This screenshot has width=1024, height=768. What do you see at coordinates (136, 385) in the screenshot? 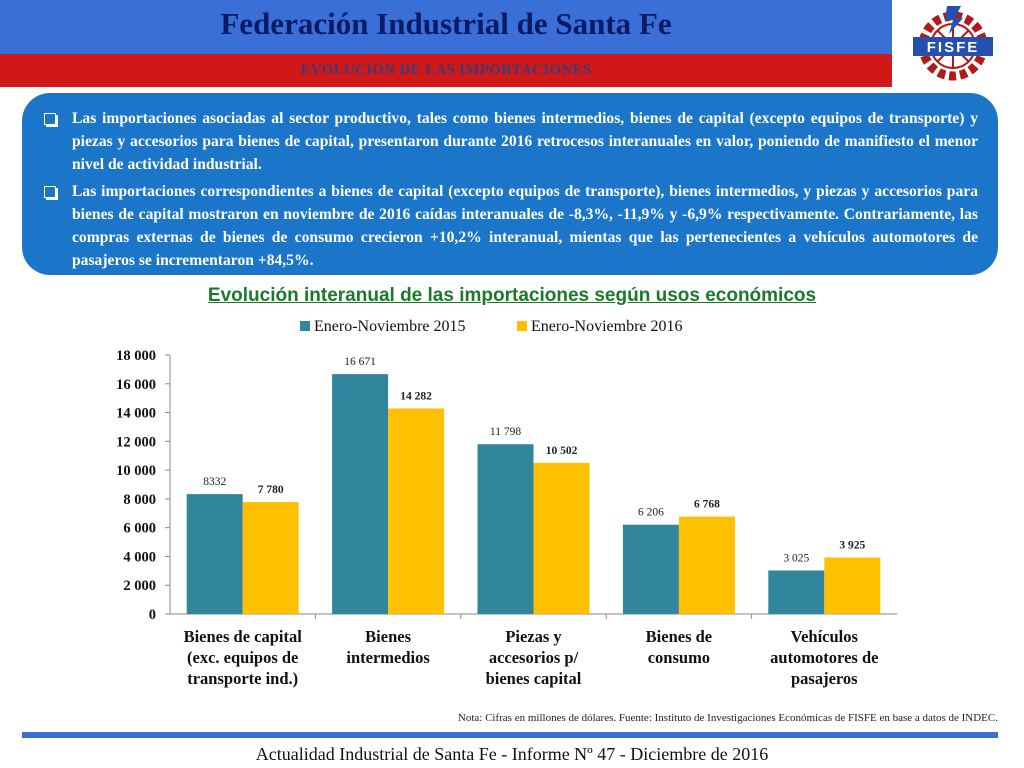
I see `y-tick-label: 16 000` at bounding box center [136, 385].